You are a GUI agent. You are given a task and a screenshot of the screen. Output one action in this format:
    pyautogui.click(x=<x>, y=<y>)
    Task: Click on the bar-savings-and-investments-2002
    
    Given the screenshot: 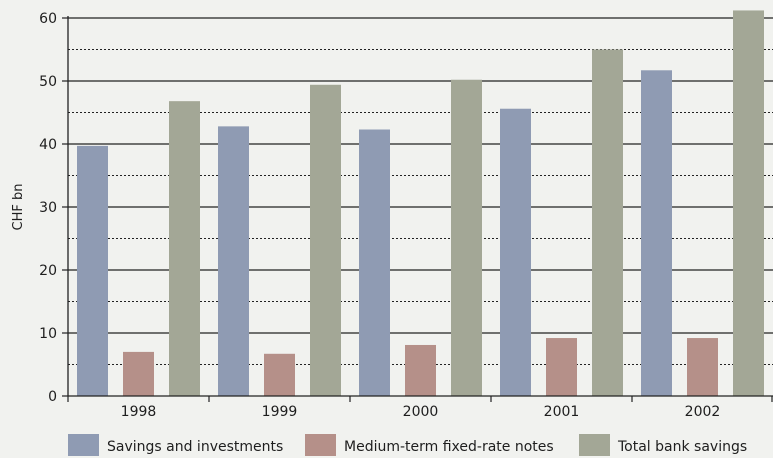 What is the action you would take?
    pyautogui.click(x=656, y=233)
    